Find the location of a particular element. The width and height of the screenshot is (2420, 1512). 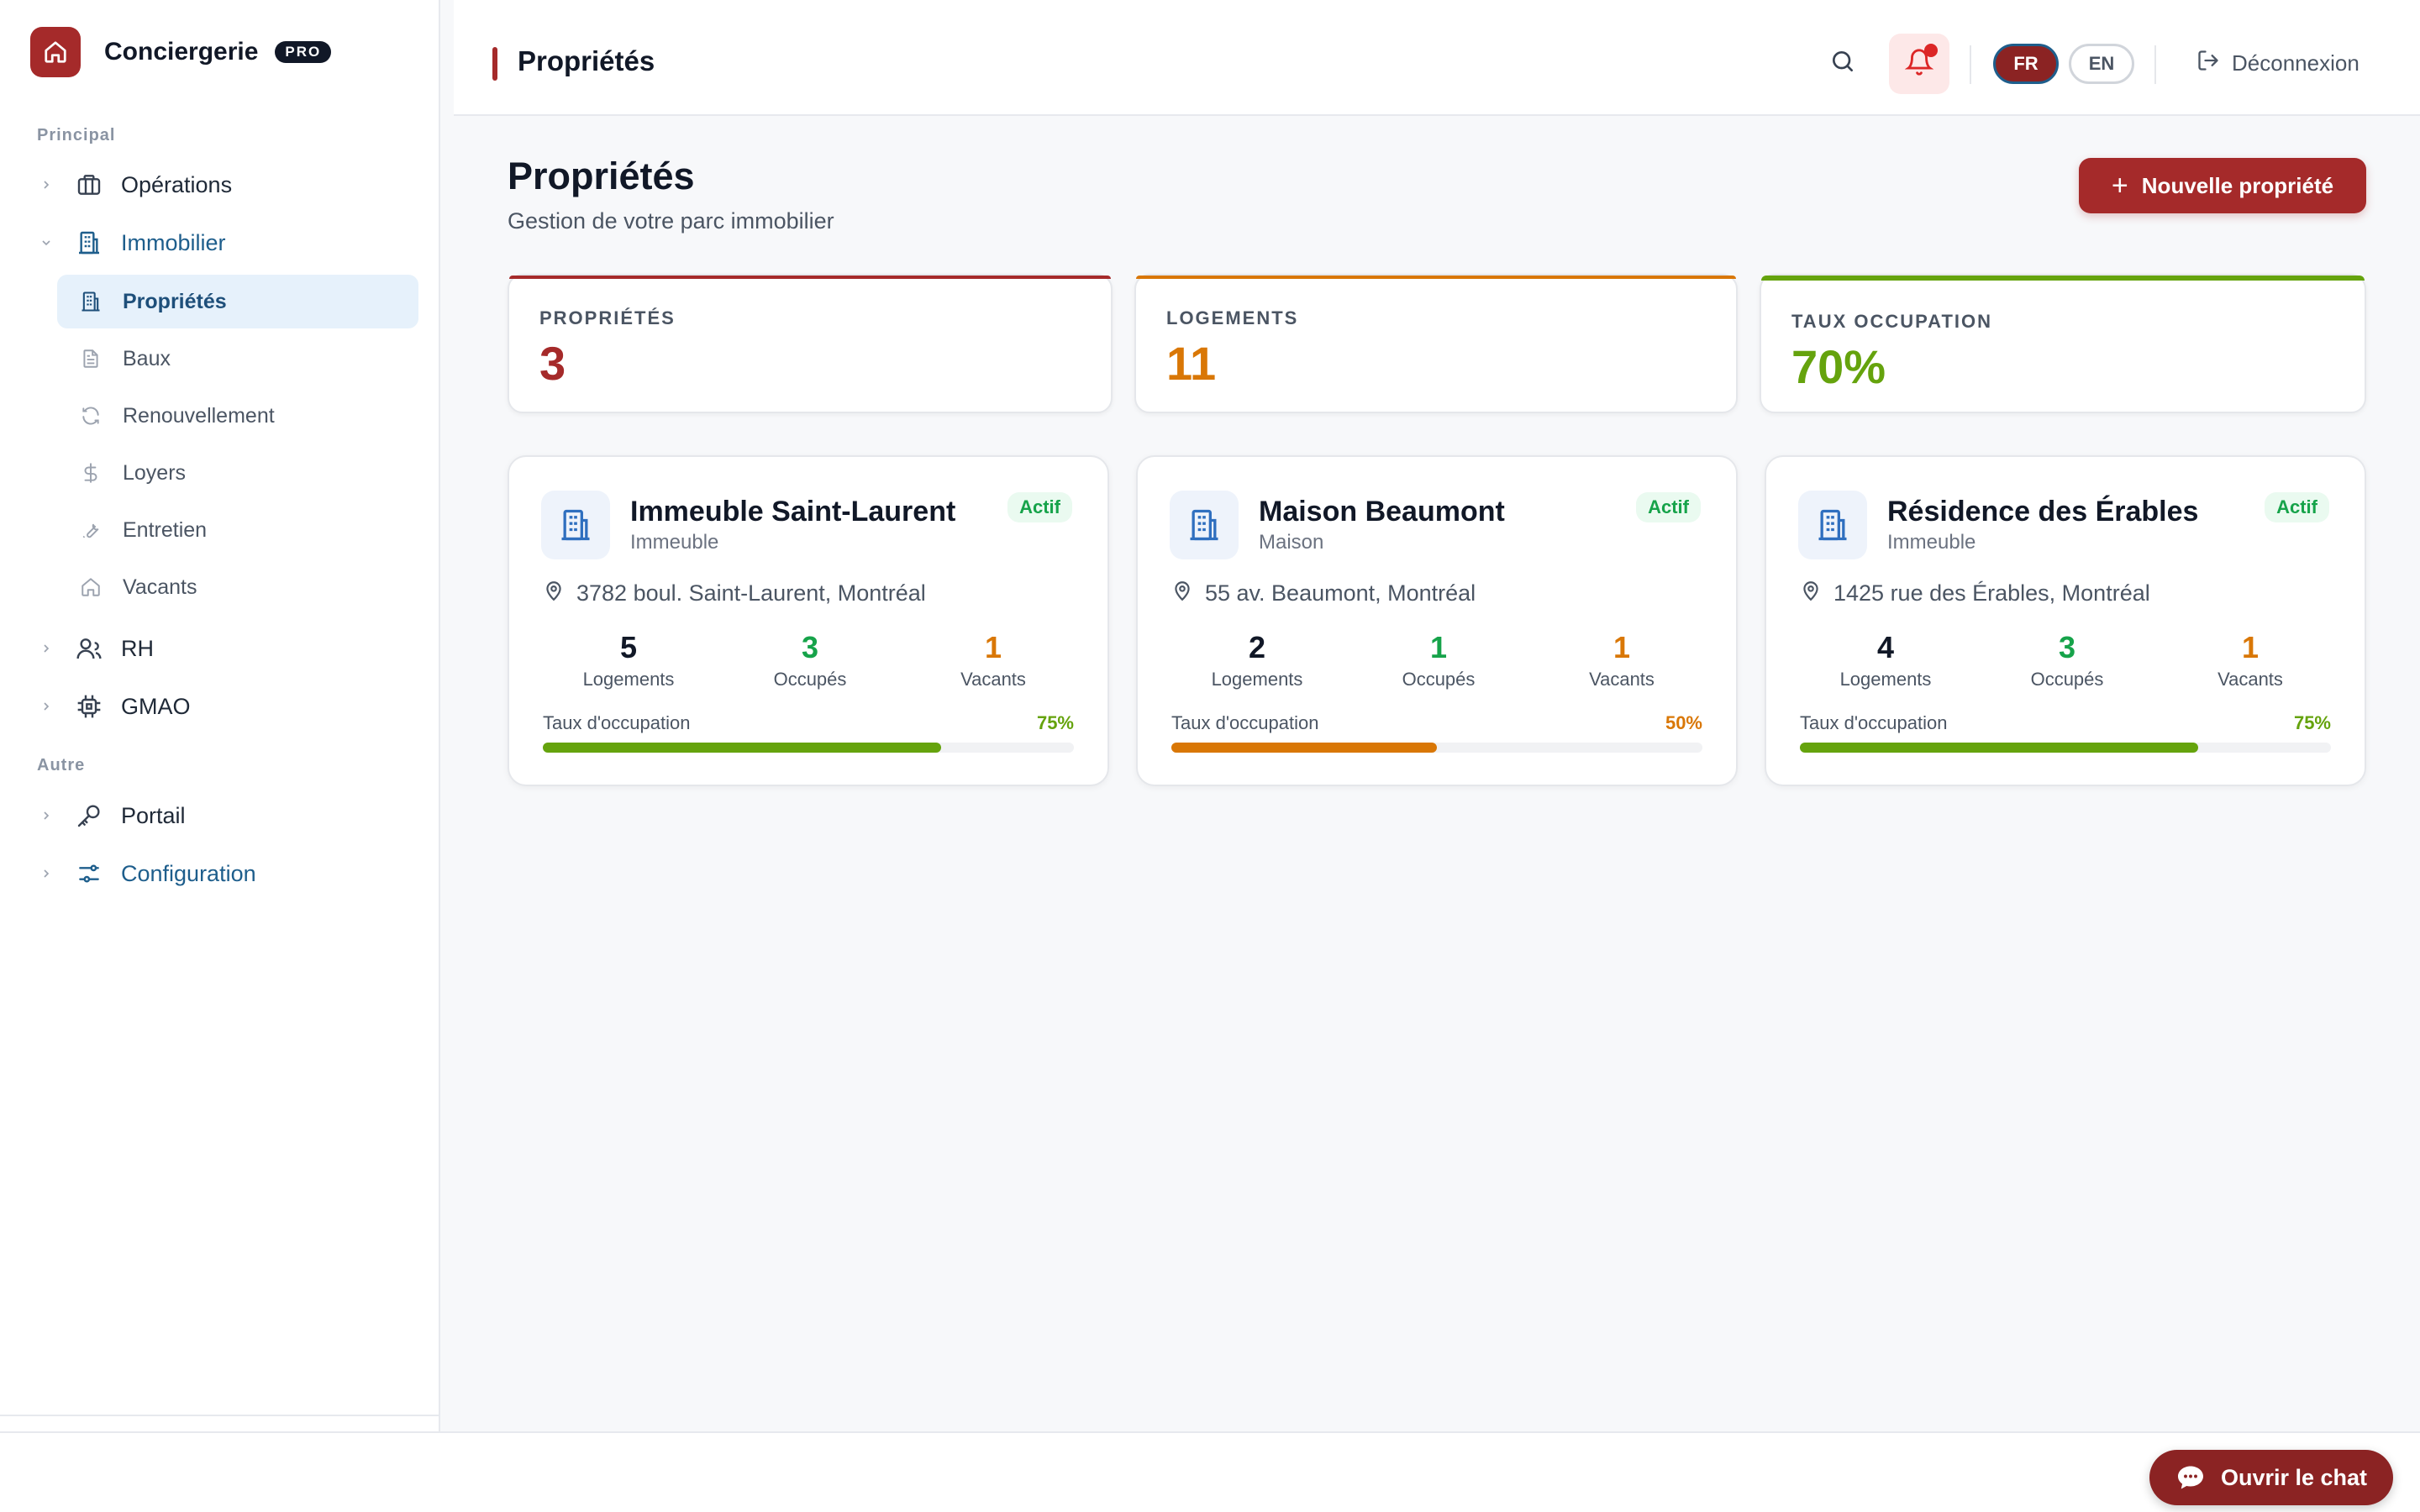

stat-number: 5 is located at coordinates (628, 647).